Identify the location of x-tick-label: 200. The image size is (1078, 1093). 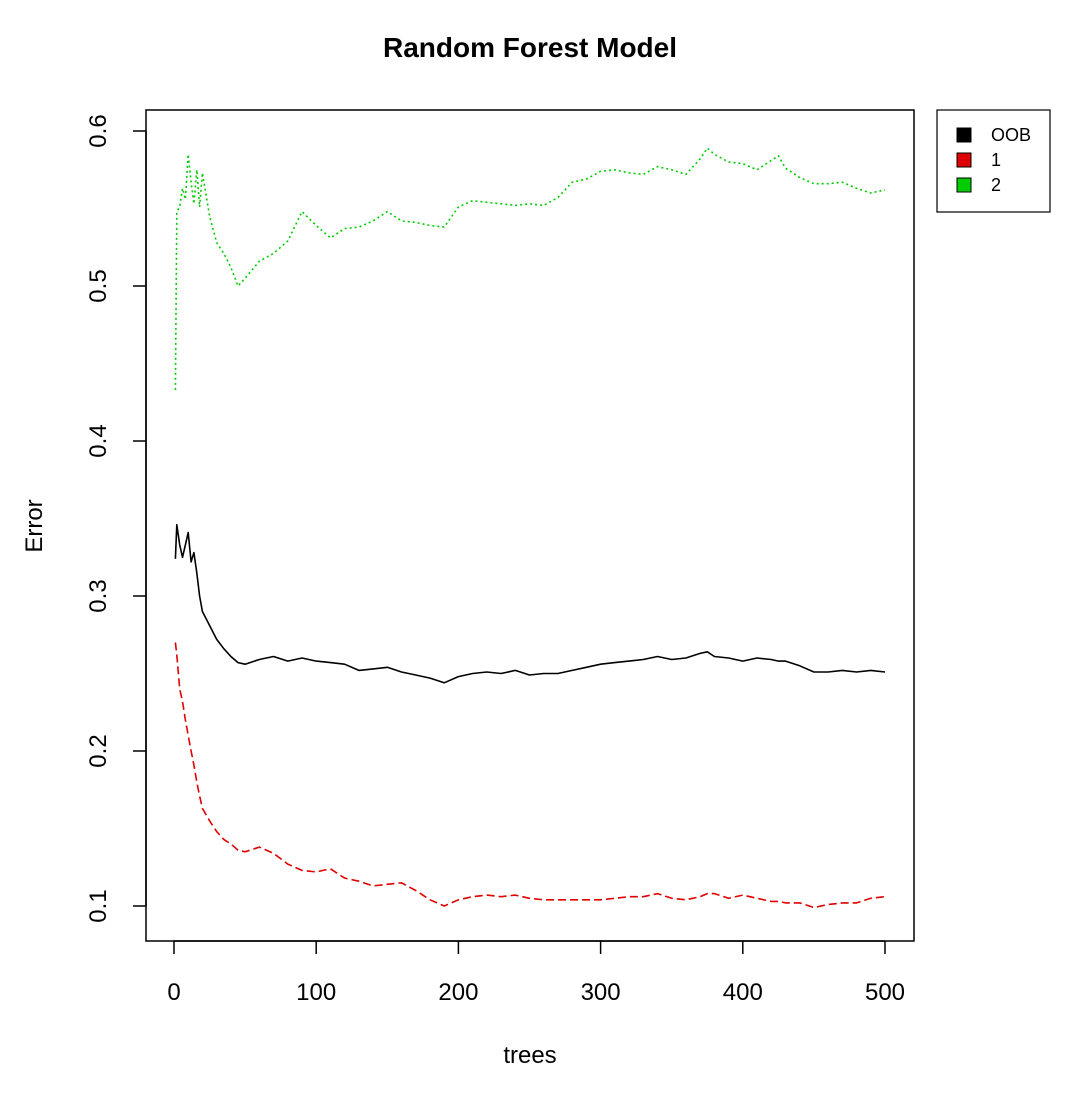
(458, 992).